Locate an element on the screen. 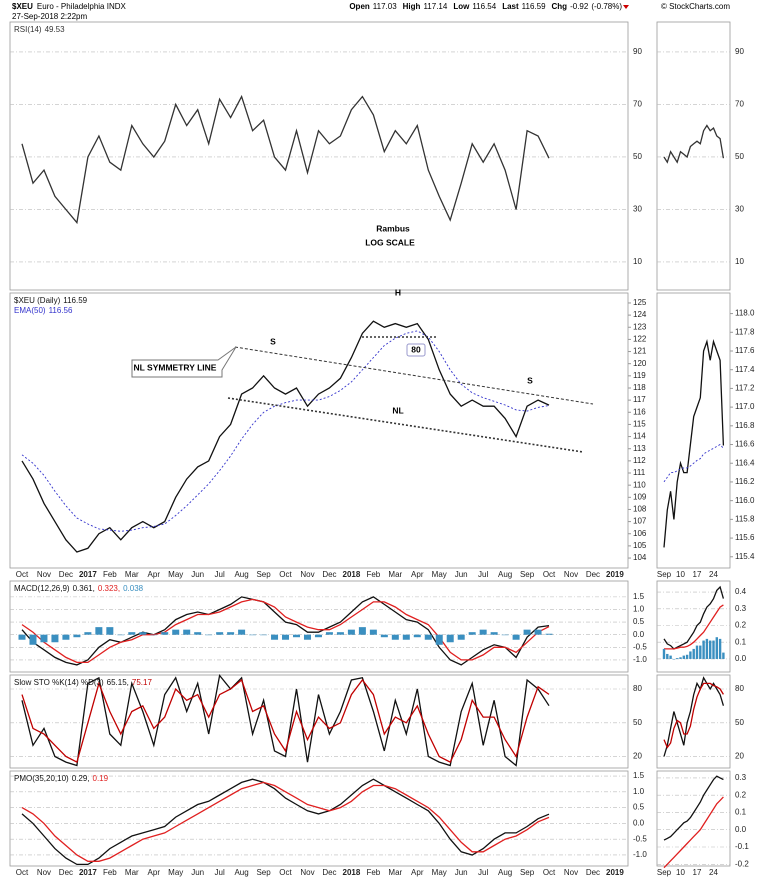  x-tick-label: 17 is located at coordinates (697, 574).